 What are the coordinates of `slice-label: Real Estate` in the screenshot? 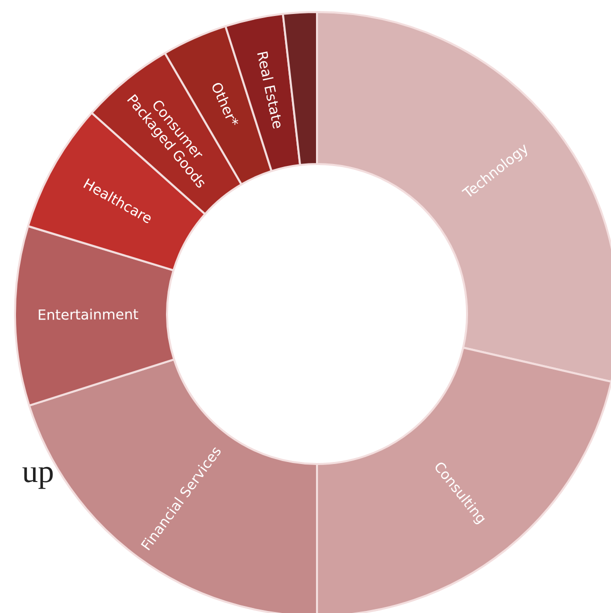 It's located at (269, 90).